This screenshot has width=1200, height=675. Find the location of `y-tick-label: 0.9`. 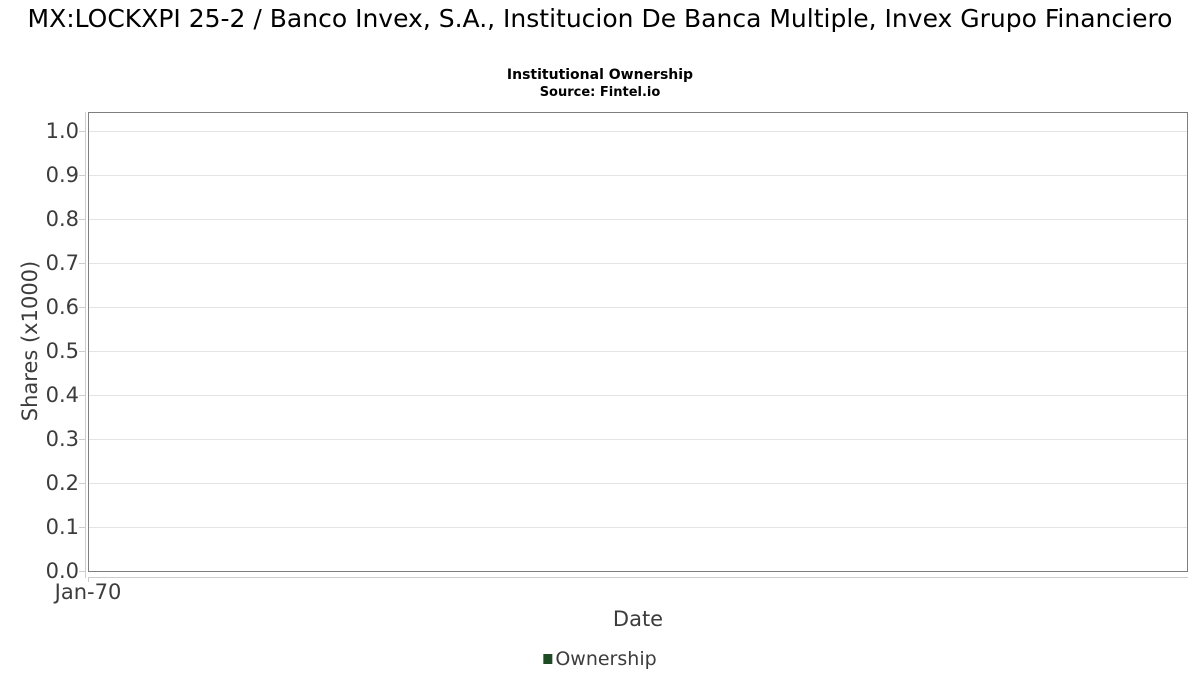

y-tick-label: 0.9 is located at coordinates (62, 175).